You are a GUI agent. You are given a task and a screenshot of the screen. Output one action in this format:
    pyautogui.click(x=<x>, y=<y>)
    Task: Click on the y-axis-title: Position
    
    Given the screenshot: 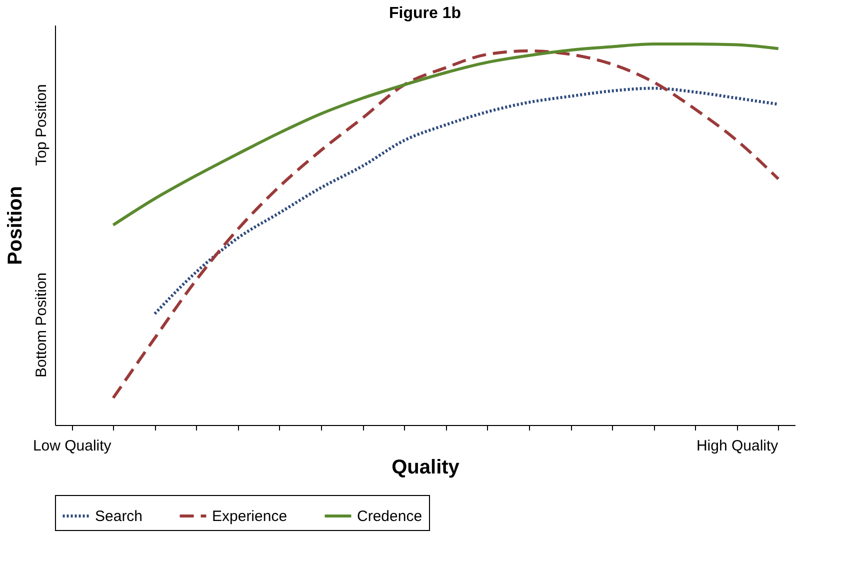 What is the action you would take?
    pyautogui.click(x=15, y=225)
    